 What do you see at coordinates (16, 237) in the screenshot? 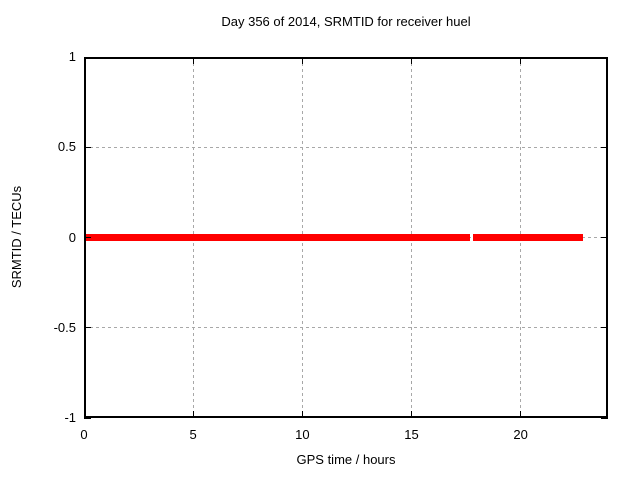
I see `y-axis-label: SRMTID / TECUs` at bounding box center [16, 237].